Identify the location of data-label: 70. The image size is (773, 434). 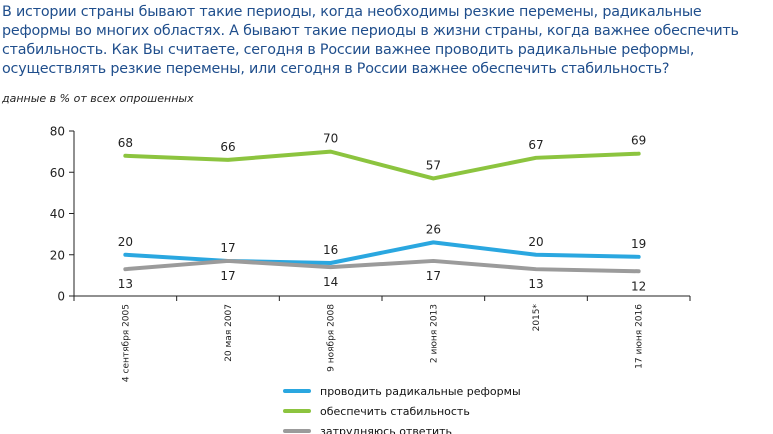
(330, 139).